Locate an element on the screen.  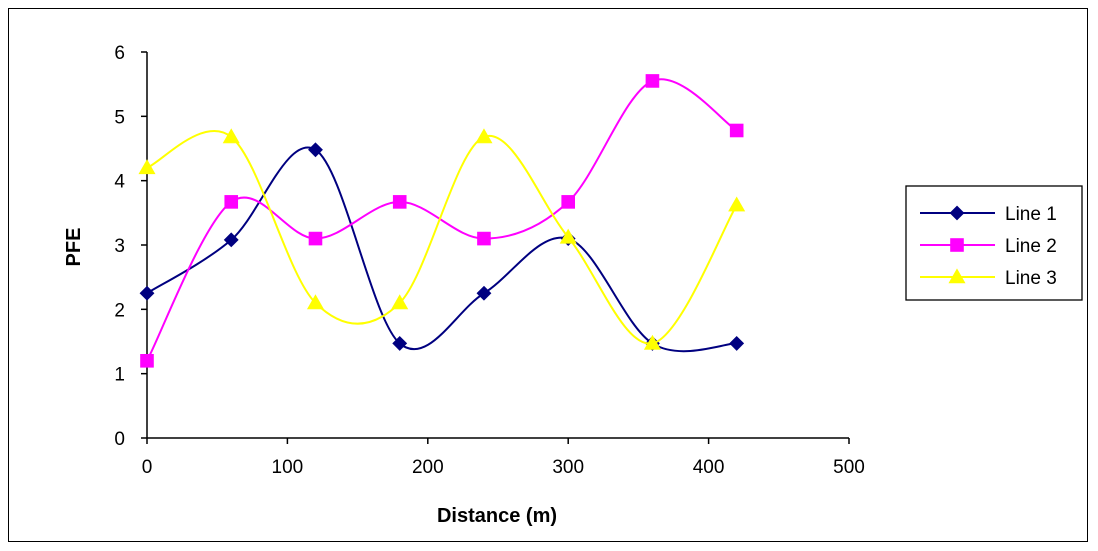
legend-item: Line 3 is located at coordinates (988, 278).